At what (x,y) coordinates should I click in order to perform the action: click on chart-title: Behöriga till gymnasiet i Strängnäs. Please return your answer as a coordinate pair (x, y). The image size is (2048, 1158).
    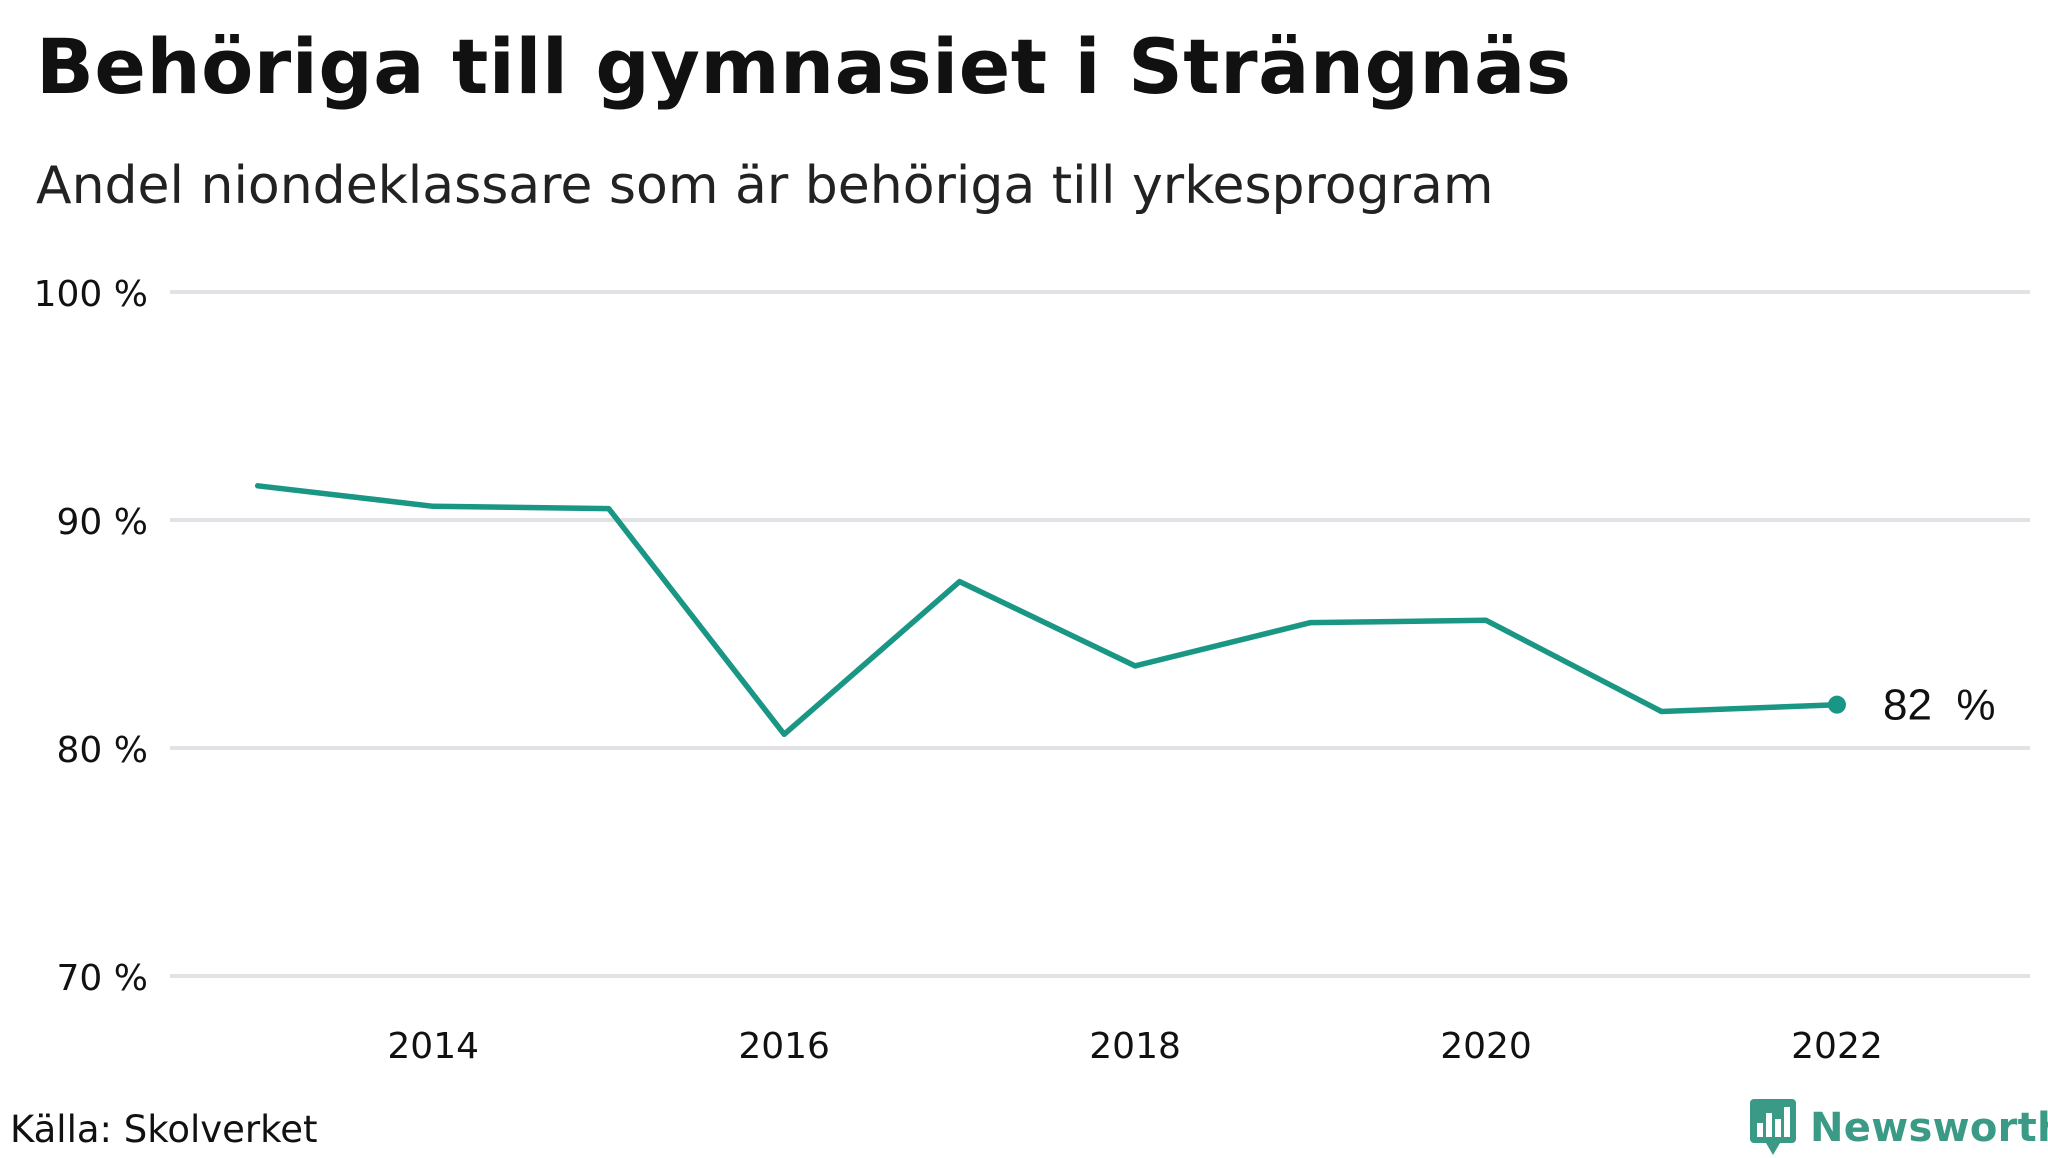
    Looking at the image, I should click on (804, 66).